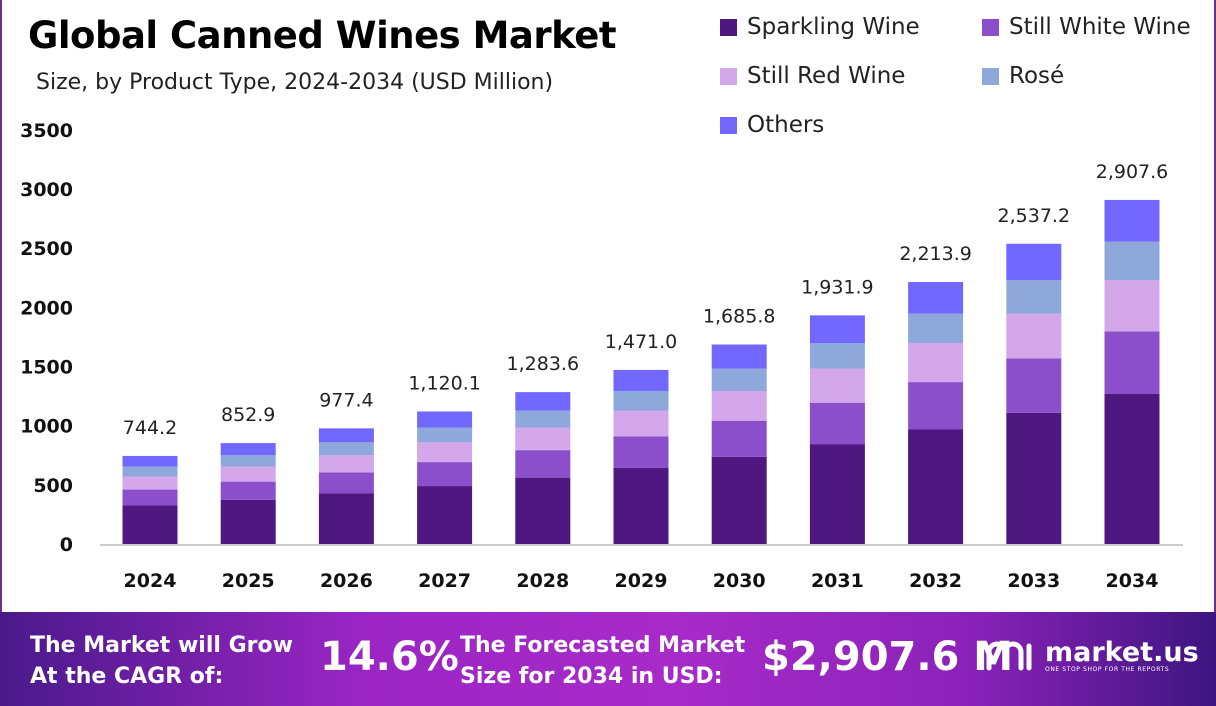  What do you see at coordinates (543, 401) in the screenshot?
I see `bar-segment-others-2028` at bounding box center [543, 401].